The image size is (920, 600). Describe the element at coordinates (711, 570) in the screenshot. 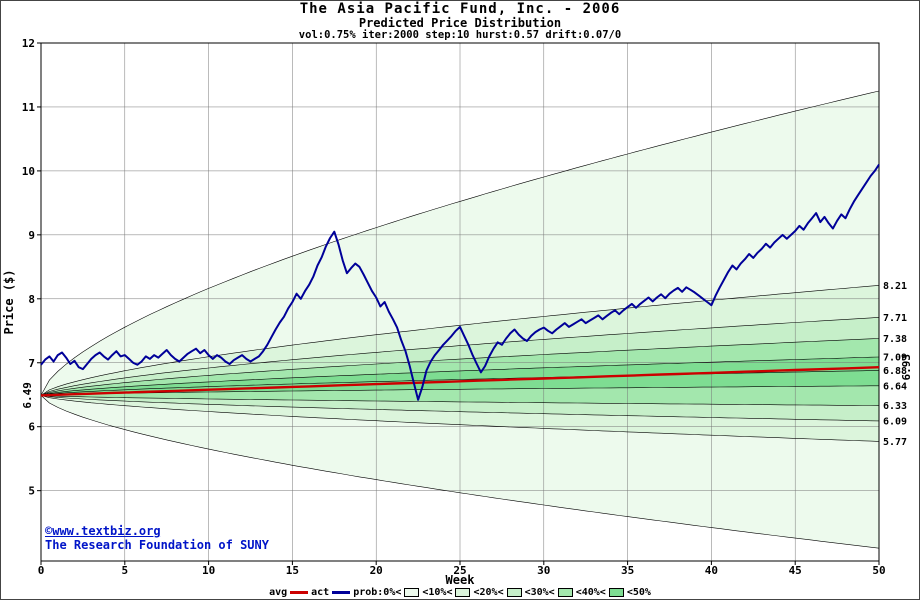

I see `svg-text: 40` at that location.